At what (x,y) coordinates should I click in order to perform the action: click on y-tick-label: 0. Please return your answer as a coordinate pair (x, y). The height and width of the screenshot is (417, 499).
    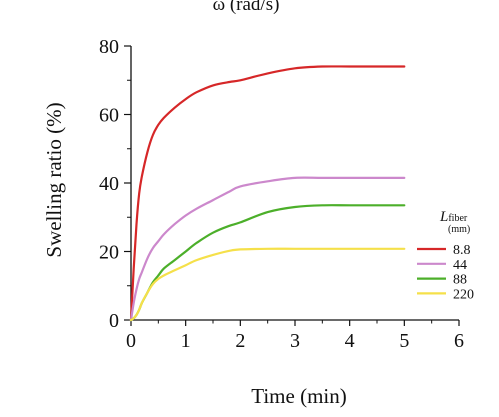
    Looking at the image, I should click on (114, 321).